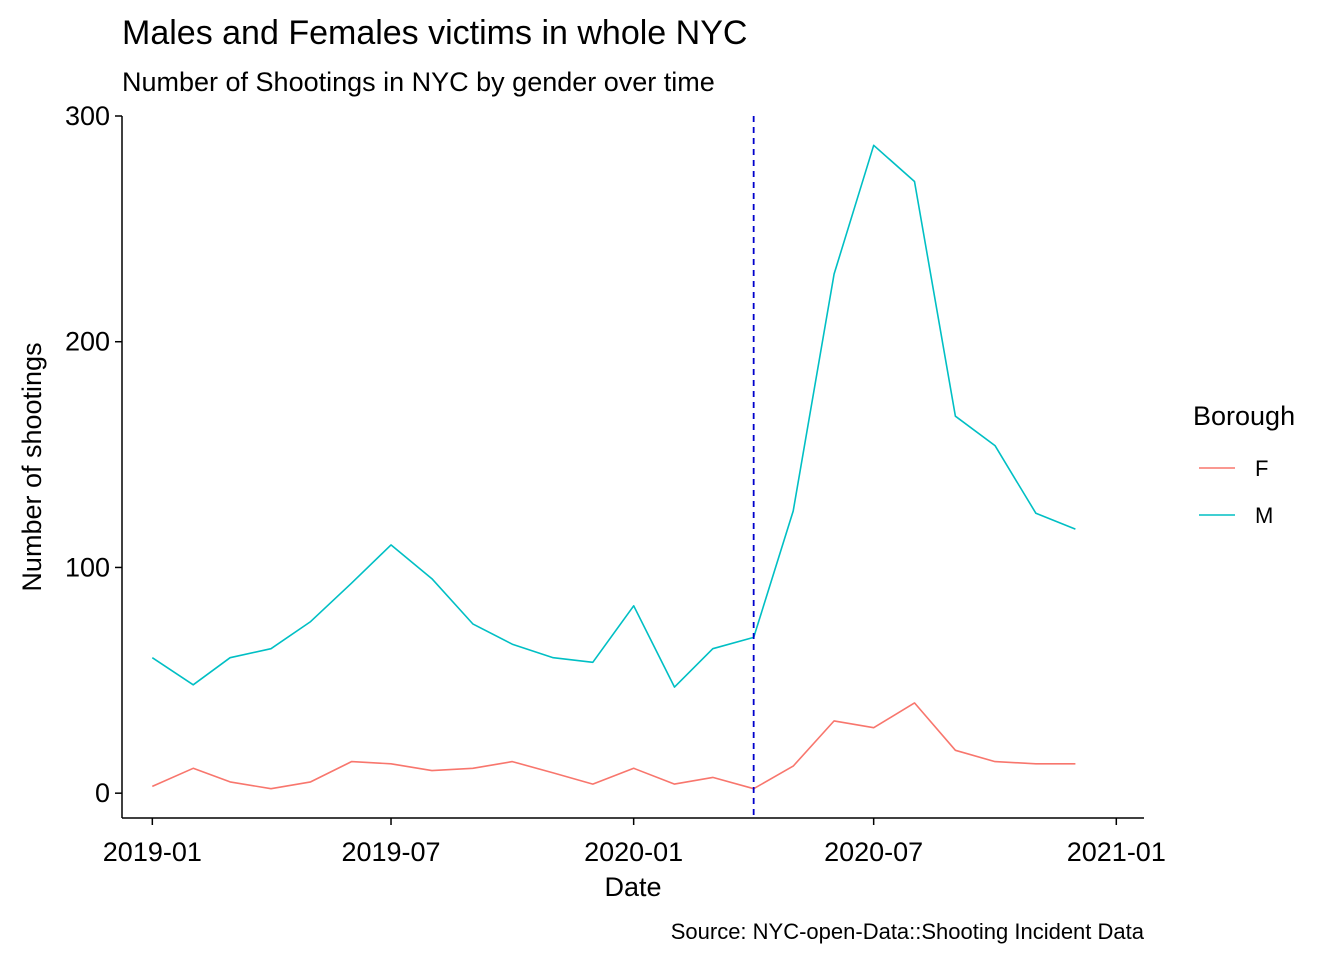 This screenshot has height=960, width=1344. I want to click on legend-label-f: F, so click(1261, 468).